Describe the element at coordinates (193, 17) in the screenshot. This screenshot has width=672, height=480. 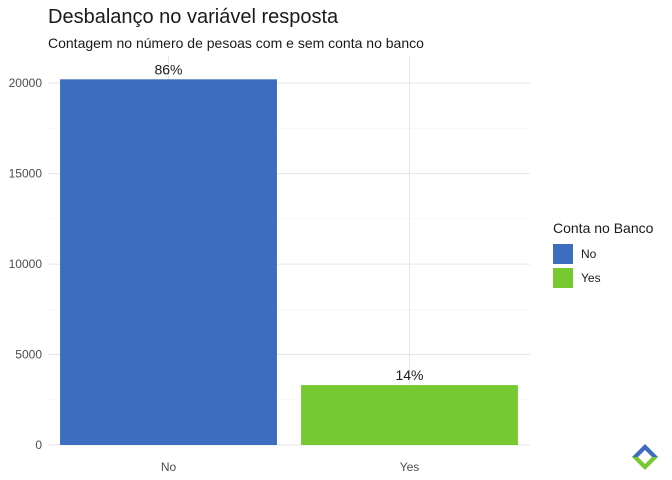
I see `chart-title: Desbalanço no variável resposta` at that location.